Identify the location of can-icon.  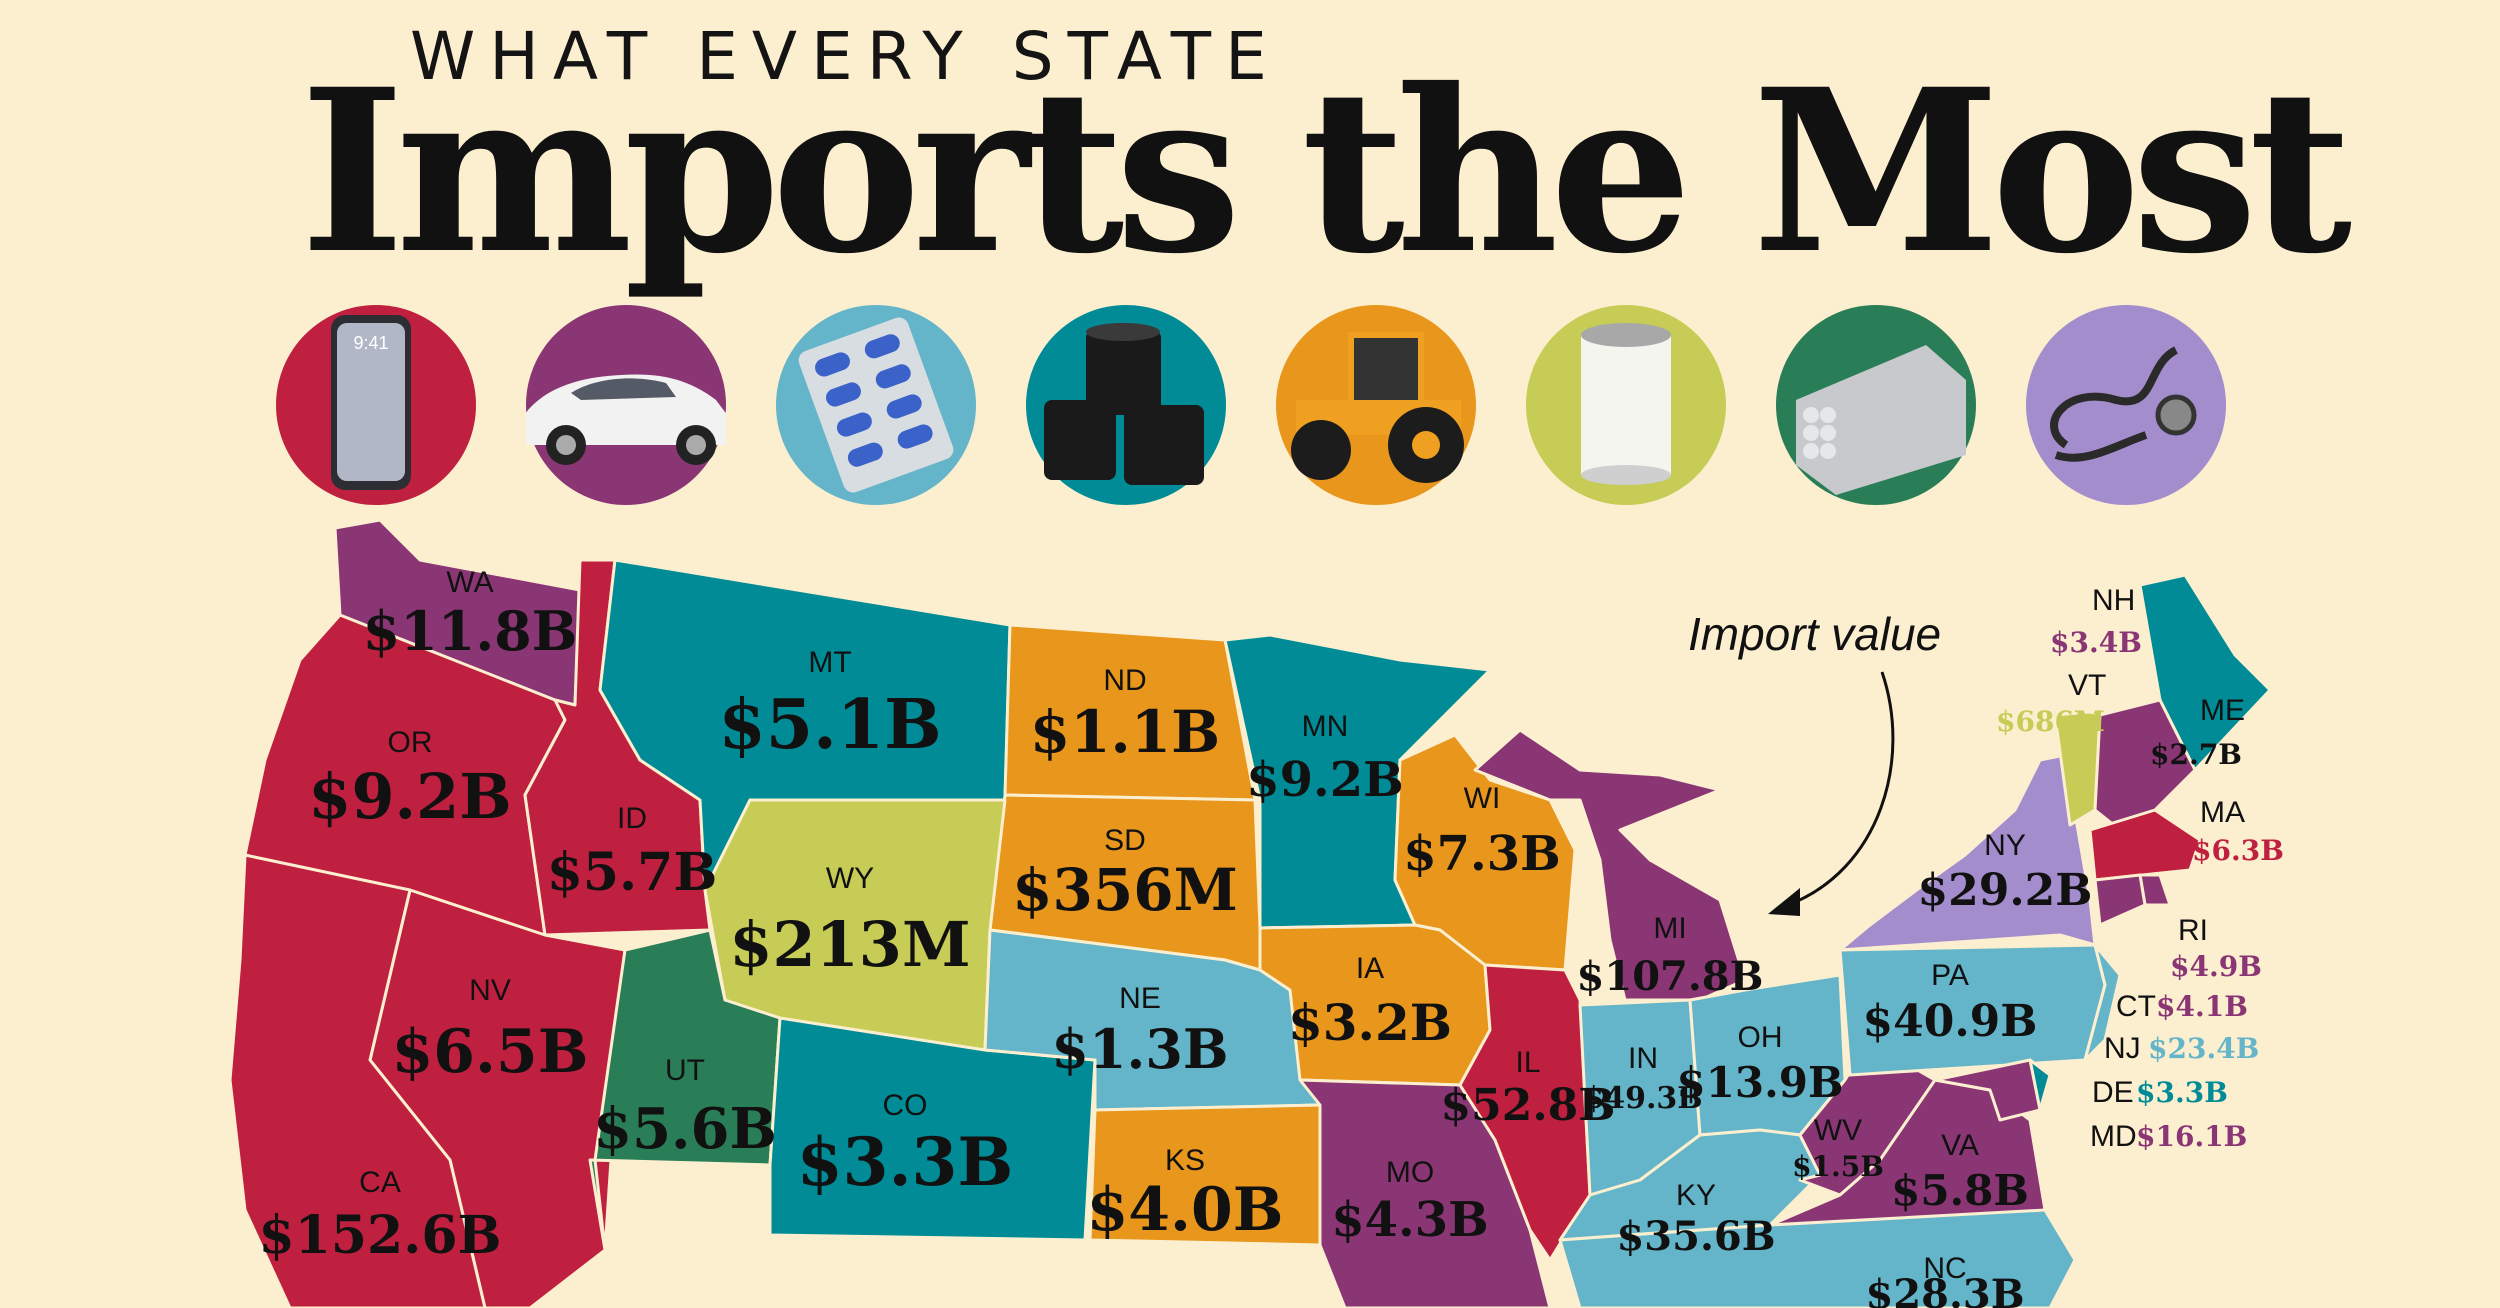
(1626, 405).